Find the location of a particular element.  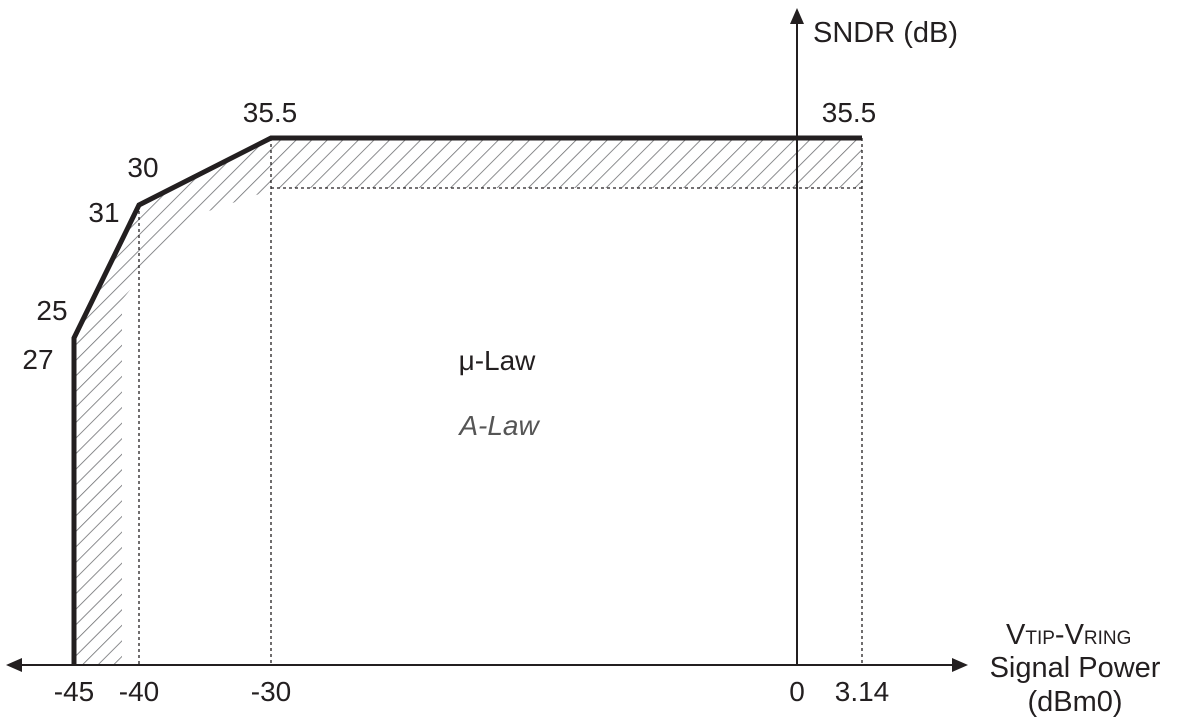

x-tick-label: -30 is located at coordinates (271, 691).